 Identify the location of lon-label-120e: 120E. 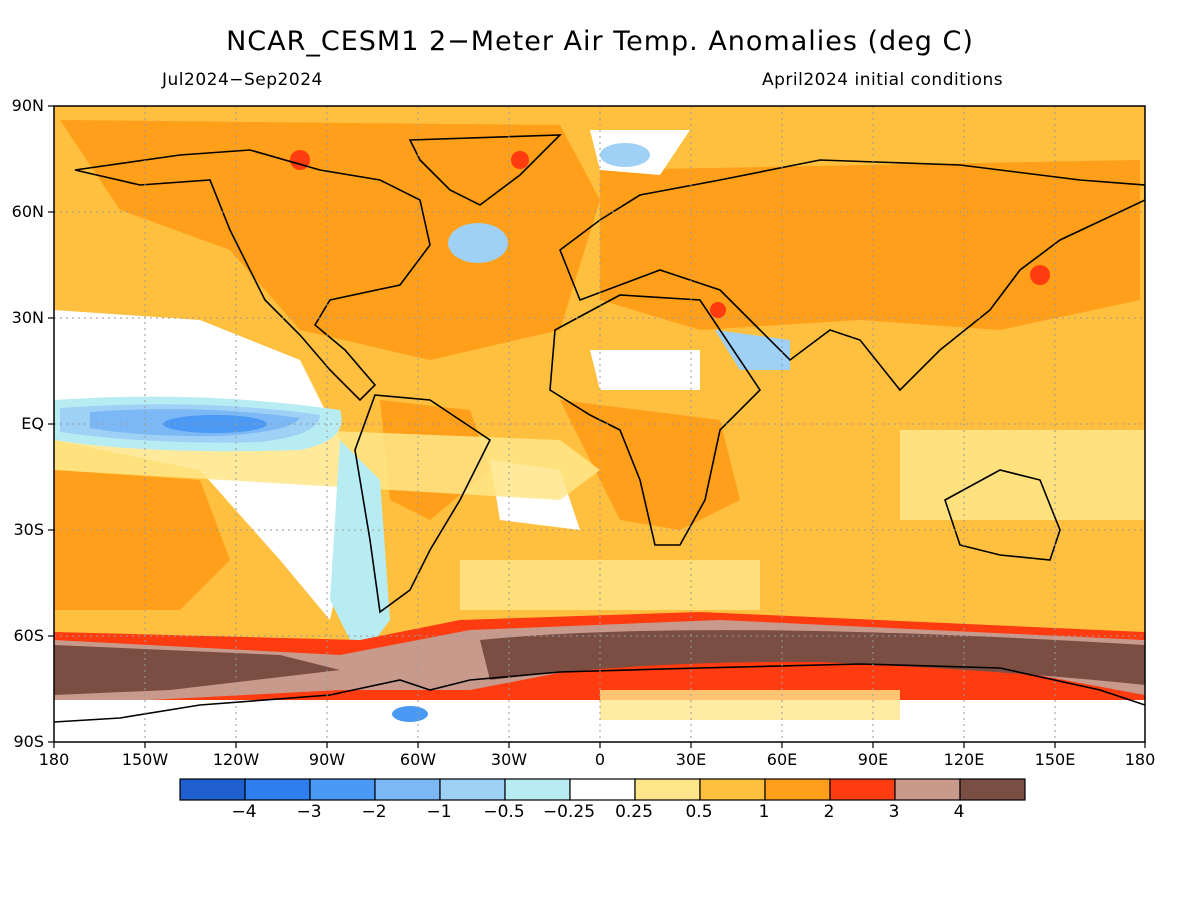
(964, 759).